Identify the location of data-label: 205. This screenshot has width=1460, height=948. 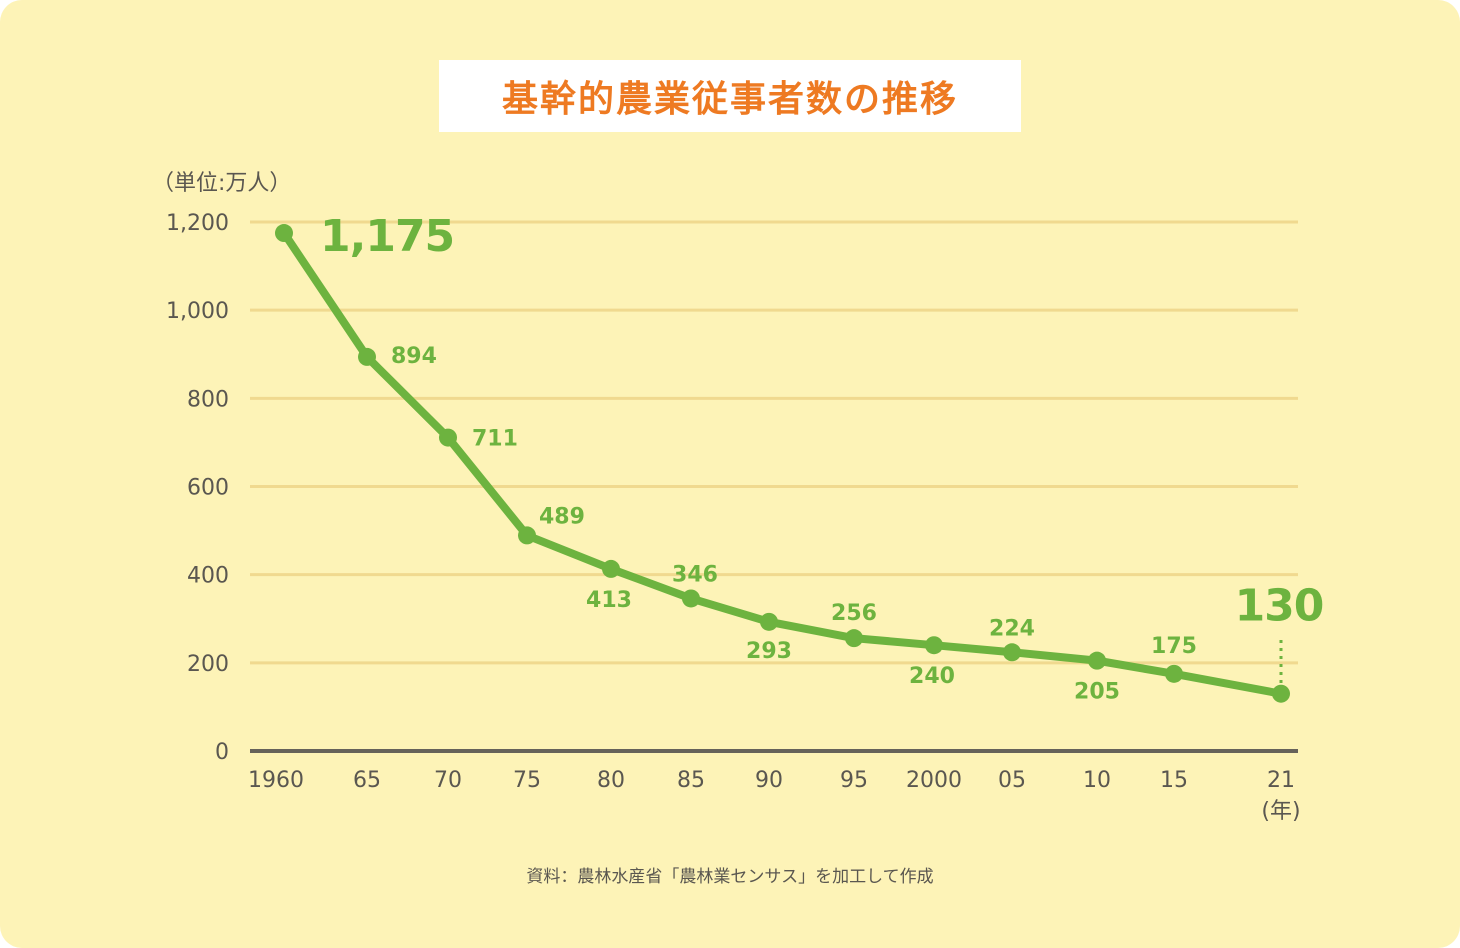
(1097, 692).